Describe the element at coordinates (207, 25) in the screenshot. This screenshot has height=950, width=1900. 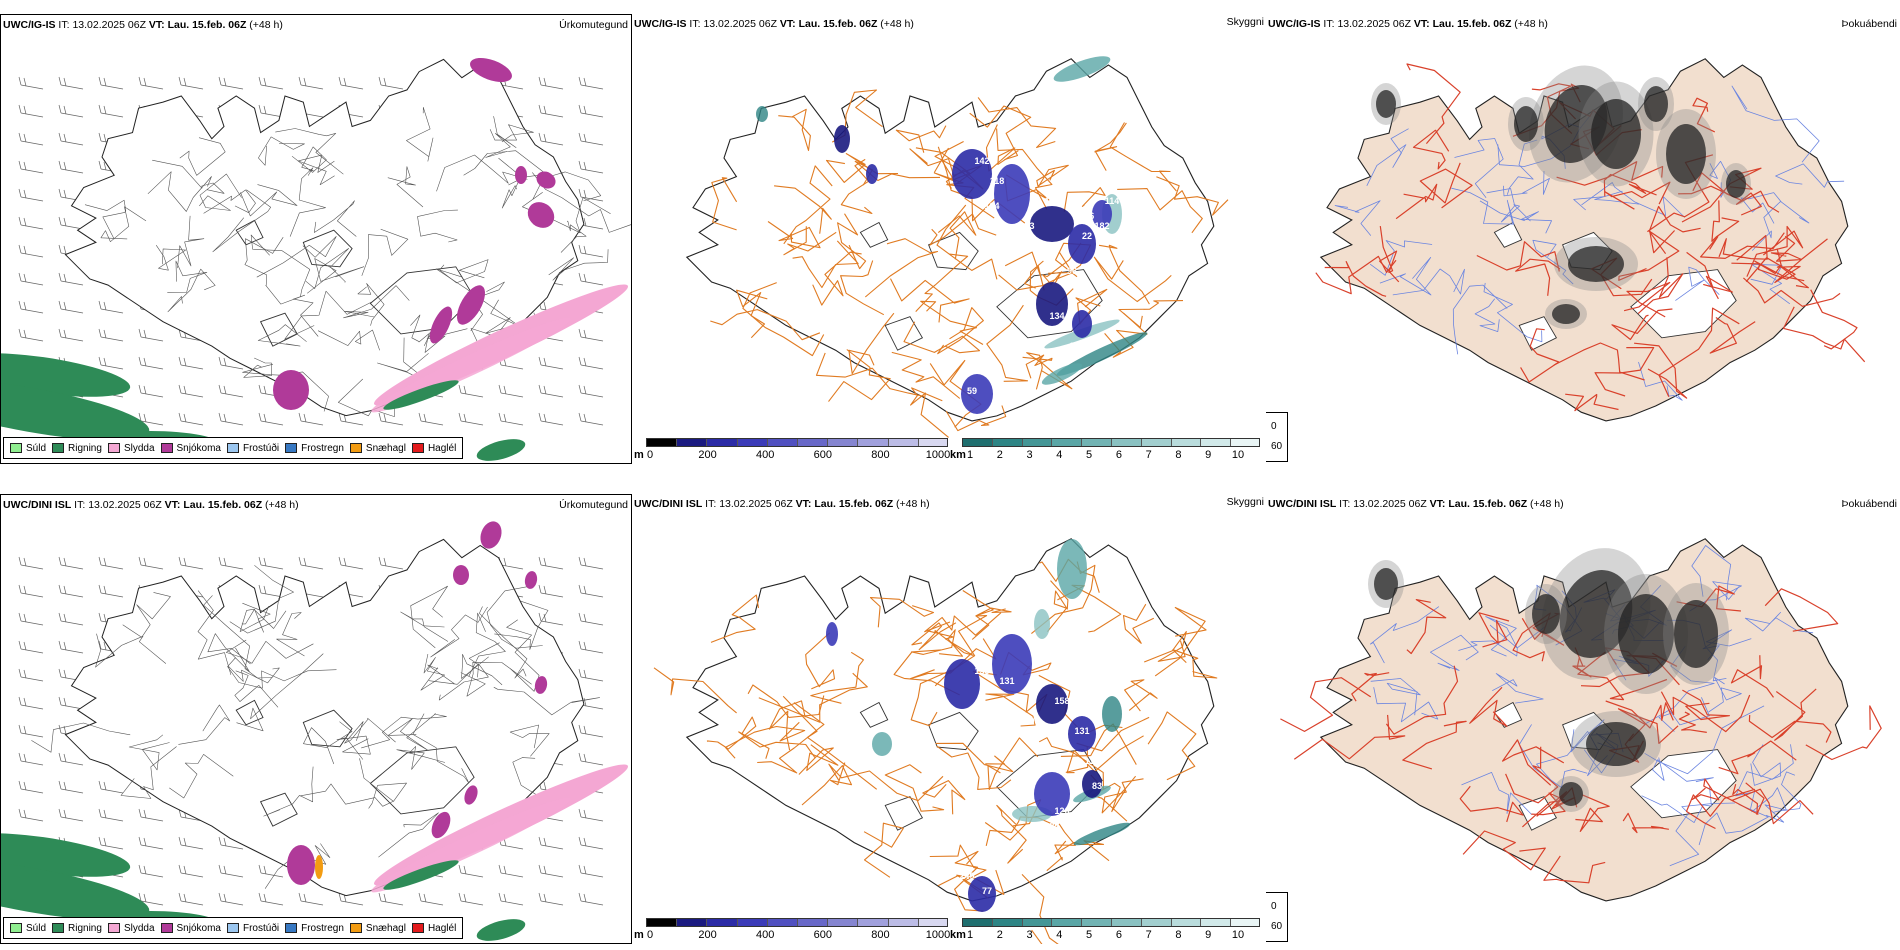
I see `vt-value: Lau. 15.feb. 06Z` at that location.